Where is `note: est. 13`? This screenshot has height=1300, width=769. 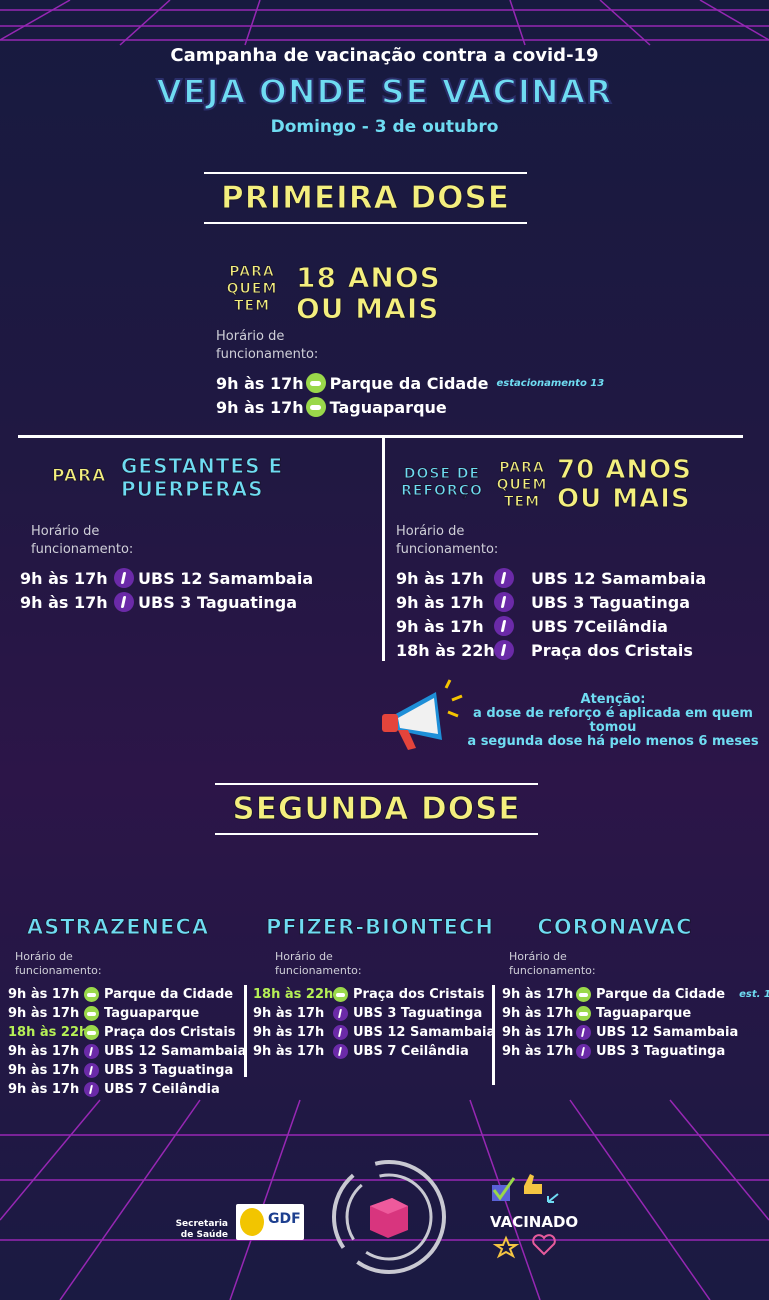
note: est. 13 is located at coordinates (754, 994).